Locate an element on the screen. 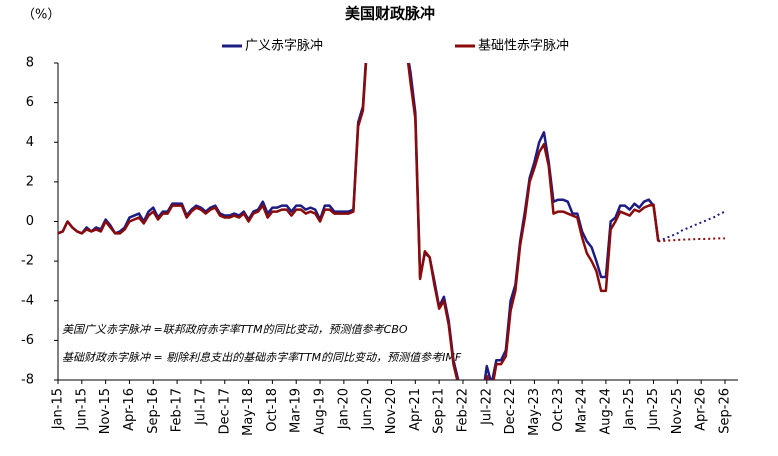  y-tick-label: -8 is located at coordinates (27, 380).